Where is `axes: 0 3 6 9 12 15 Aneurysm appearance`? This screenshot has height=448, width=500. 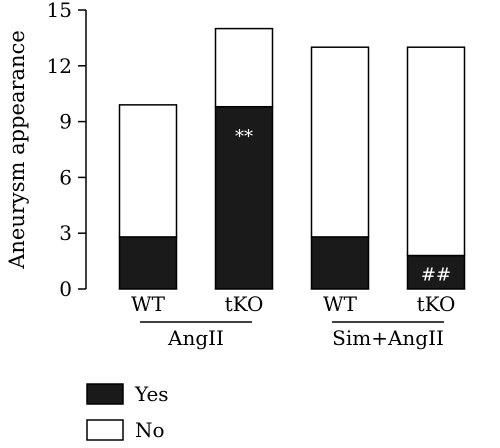
axes: 0 3 6 9 12 15 Aneurysm appearance is located at coordinates (46, 150).